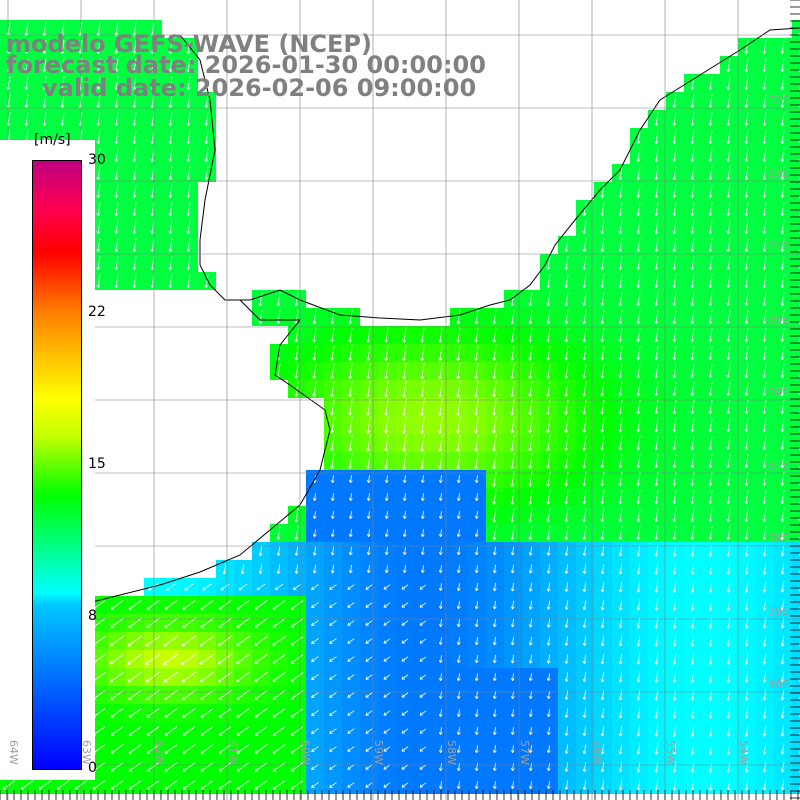  What do you see at coordinates (305, 752) in the screenshot?
I see `lon-label: 60W` at bounding box center [305, 752].